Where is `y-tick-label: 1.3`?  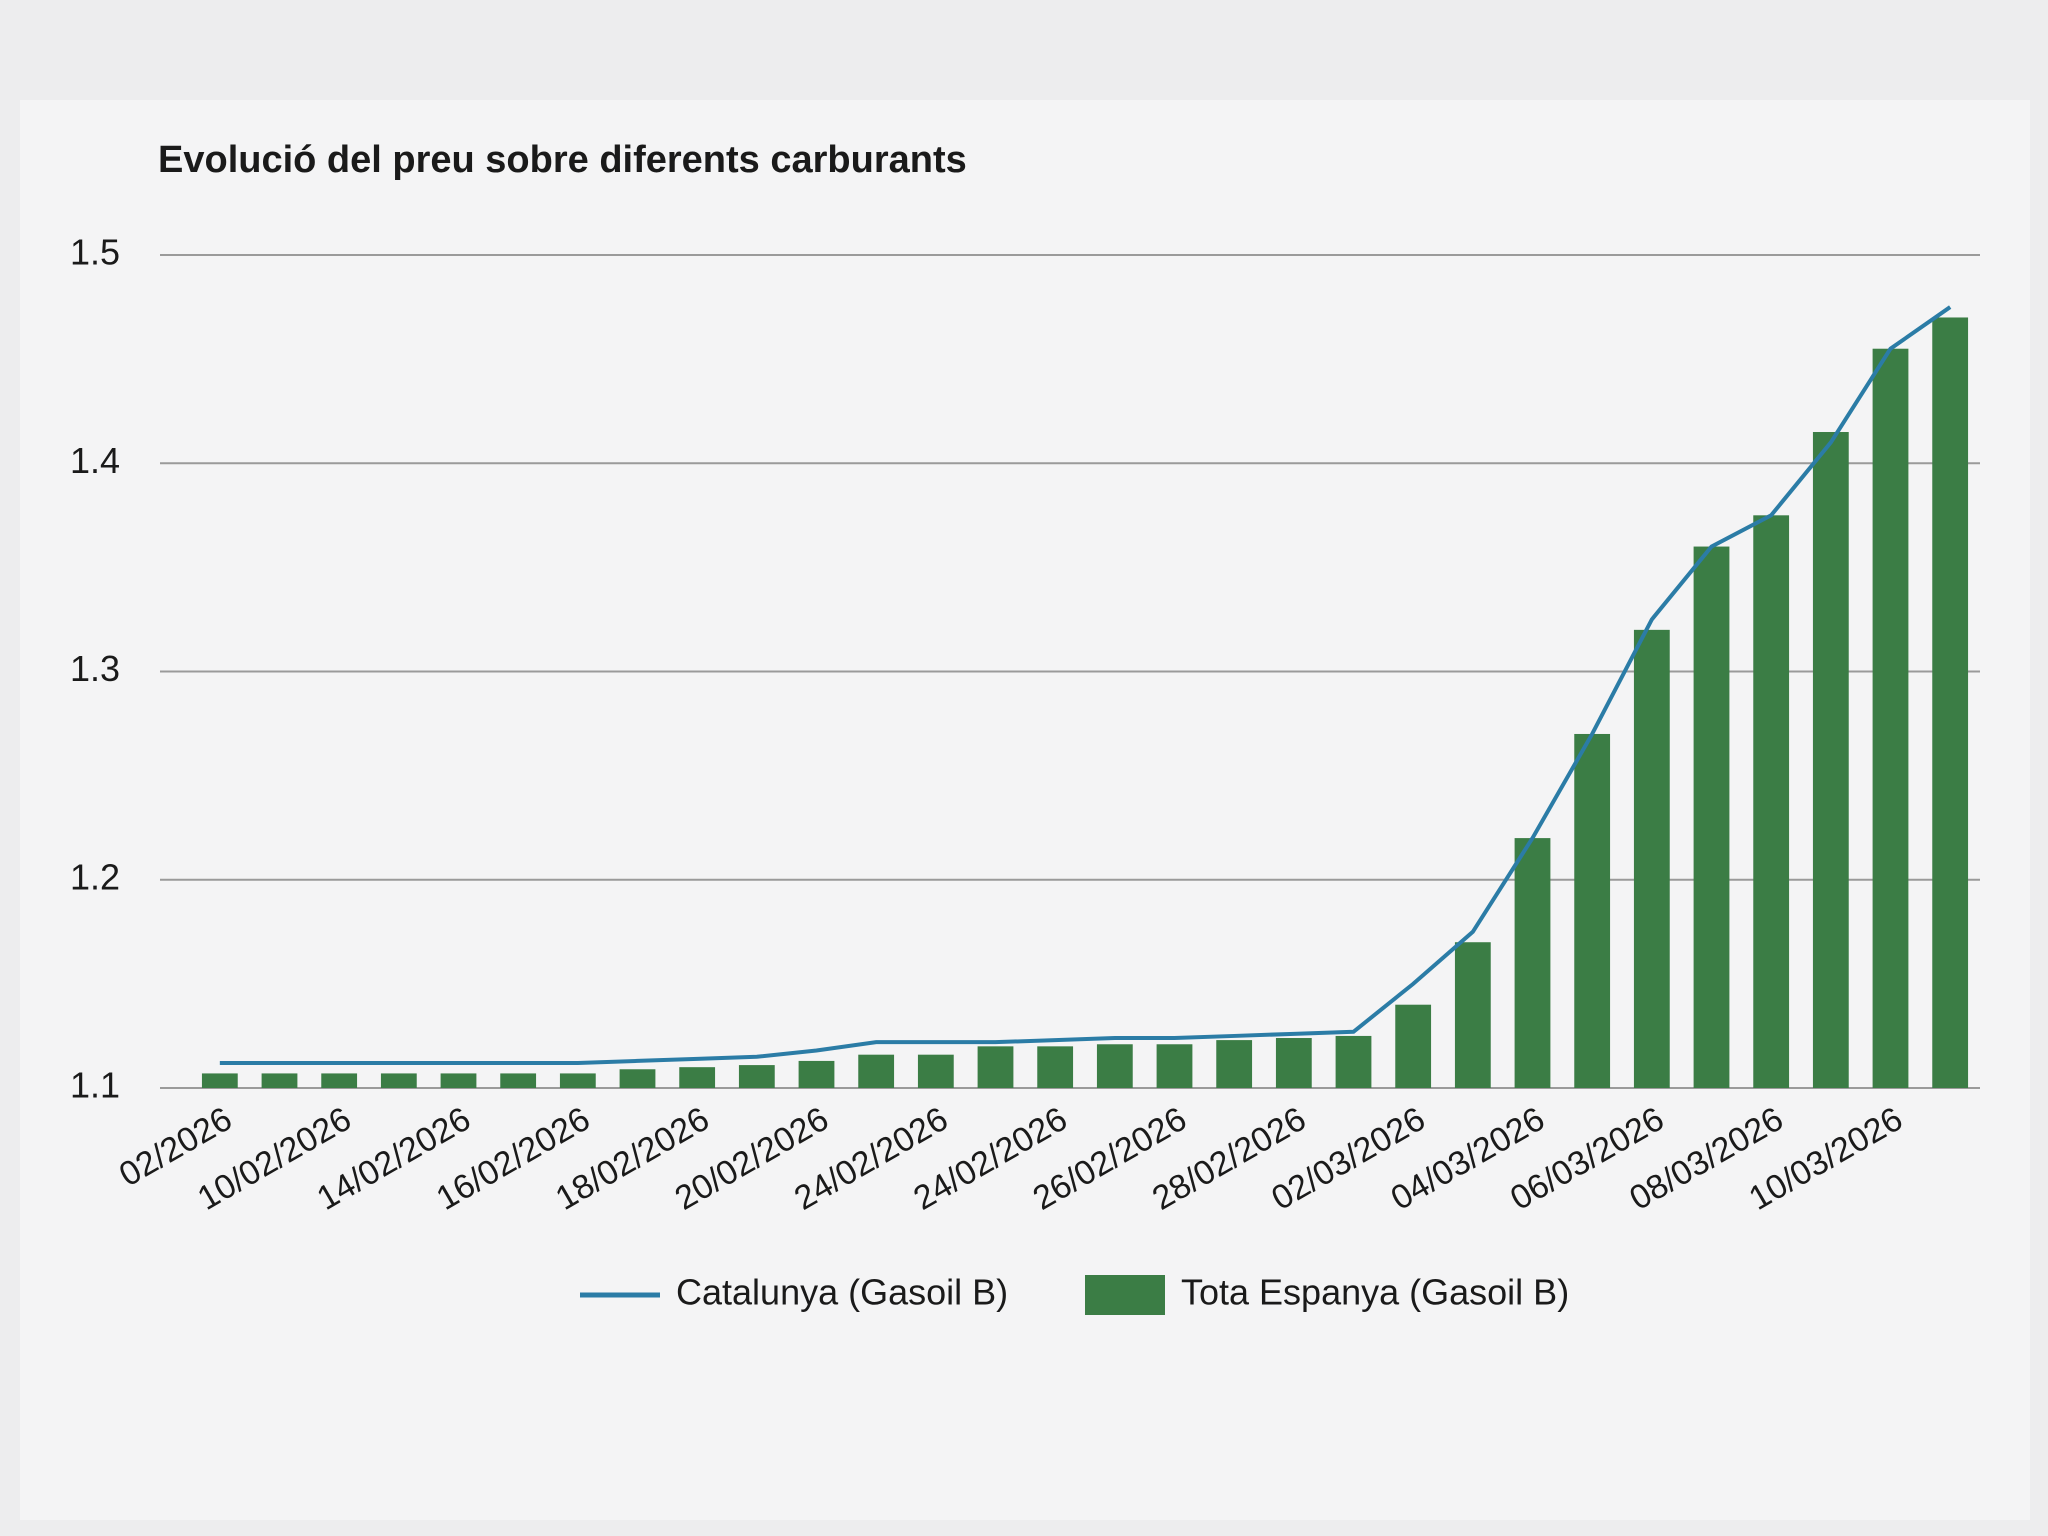
y-tick-label: 1.3 is located at coordinates (95, 668).